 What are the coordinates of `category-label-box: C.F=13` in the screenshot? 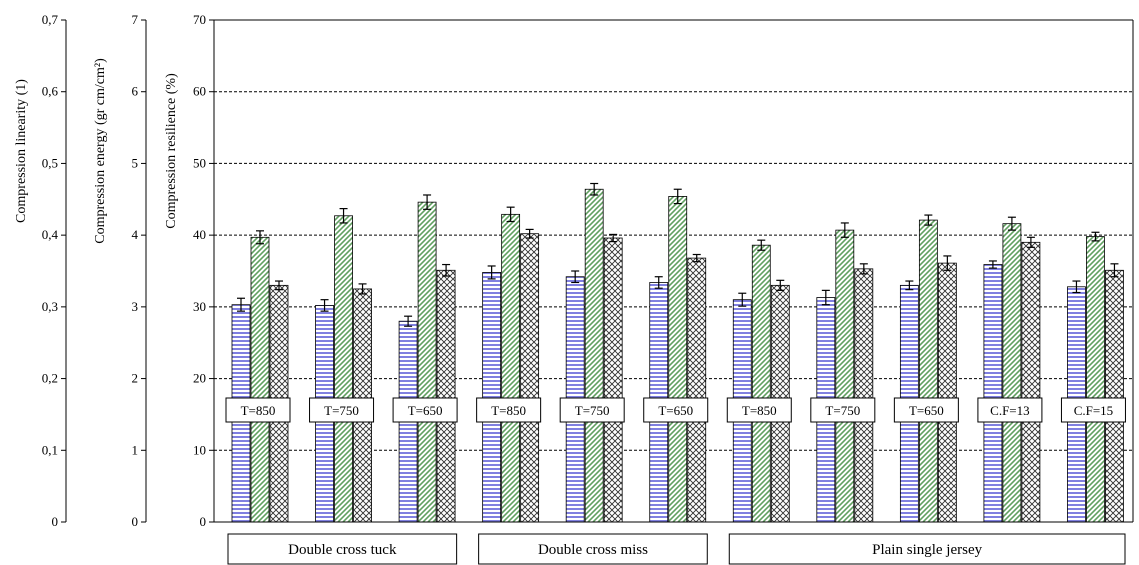 It's located at (1010, 410).